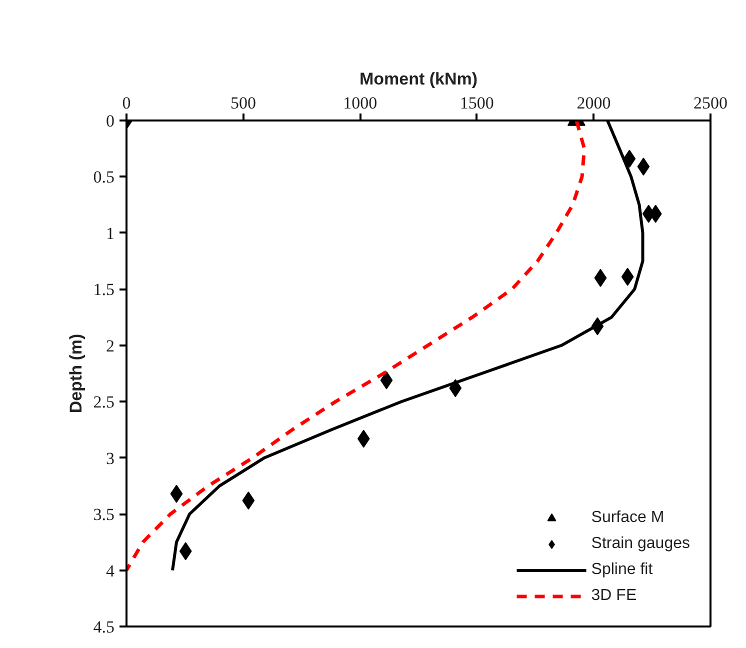 The width and height of the screenshot is (746, 648). Describe the element at coordinates (110, 570) in the screenshot. I see `y-tick-label: 4` at that location.